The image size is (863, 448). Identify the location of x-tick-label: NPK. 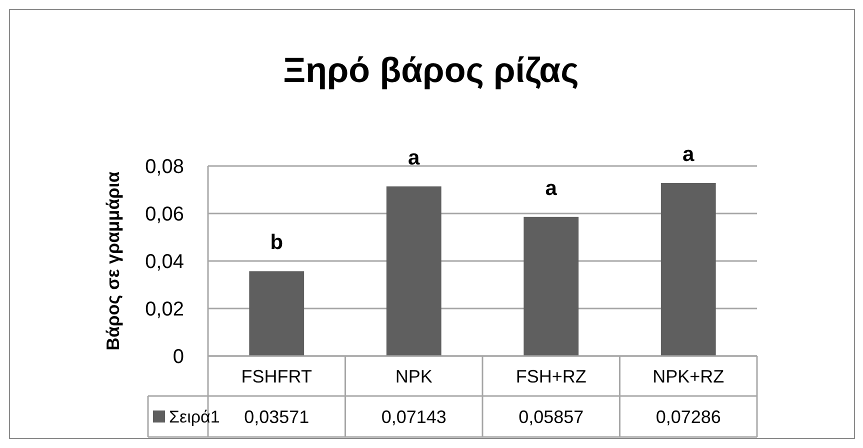
(413, 376).